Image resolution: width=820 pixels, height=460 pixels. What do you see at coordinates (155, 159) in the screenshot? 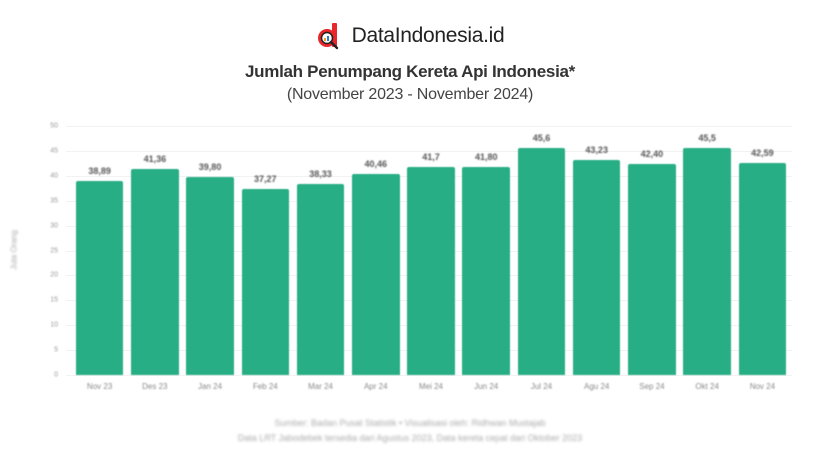
I see `bar-value-label: 41,36` at bounding box center [155, 159].